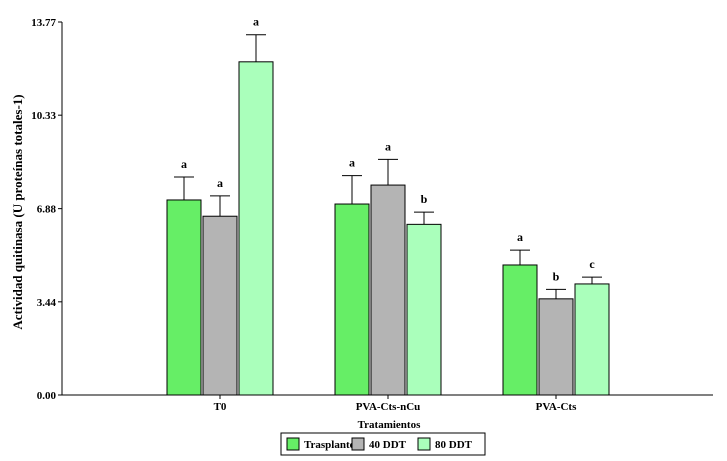  I want to click on y-tick-label: 6.88, so click(47, 210).